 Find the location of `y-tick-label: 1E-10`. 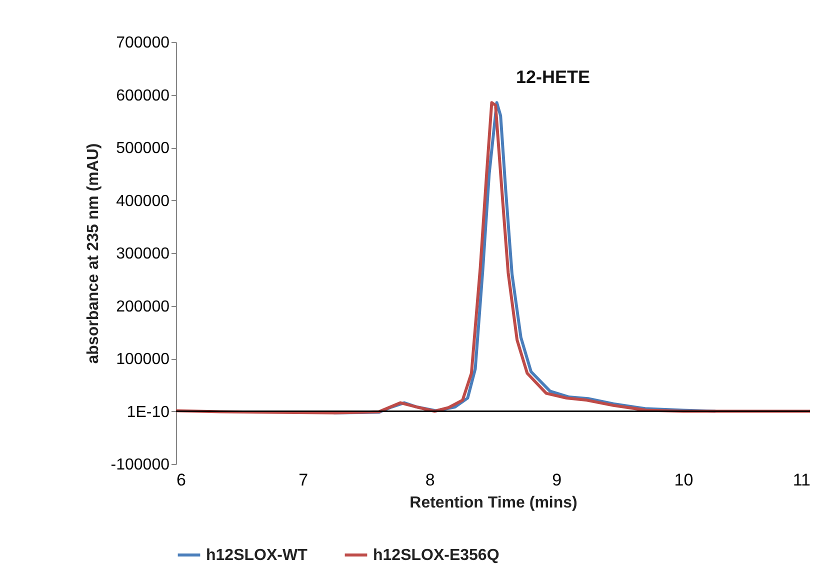

y-tick-label: 1E-10 is located at coordinates (148, 412).